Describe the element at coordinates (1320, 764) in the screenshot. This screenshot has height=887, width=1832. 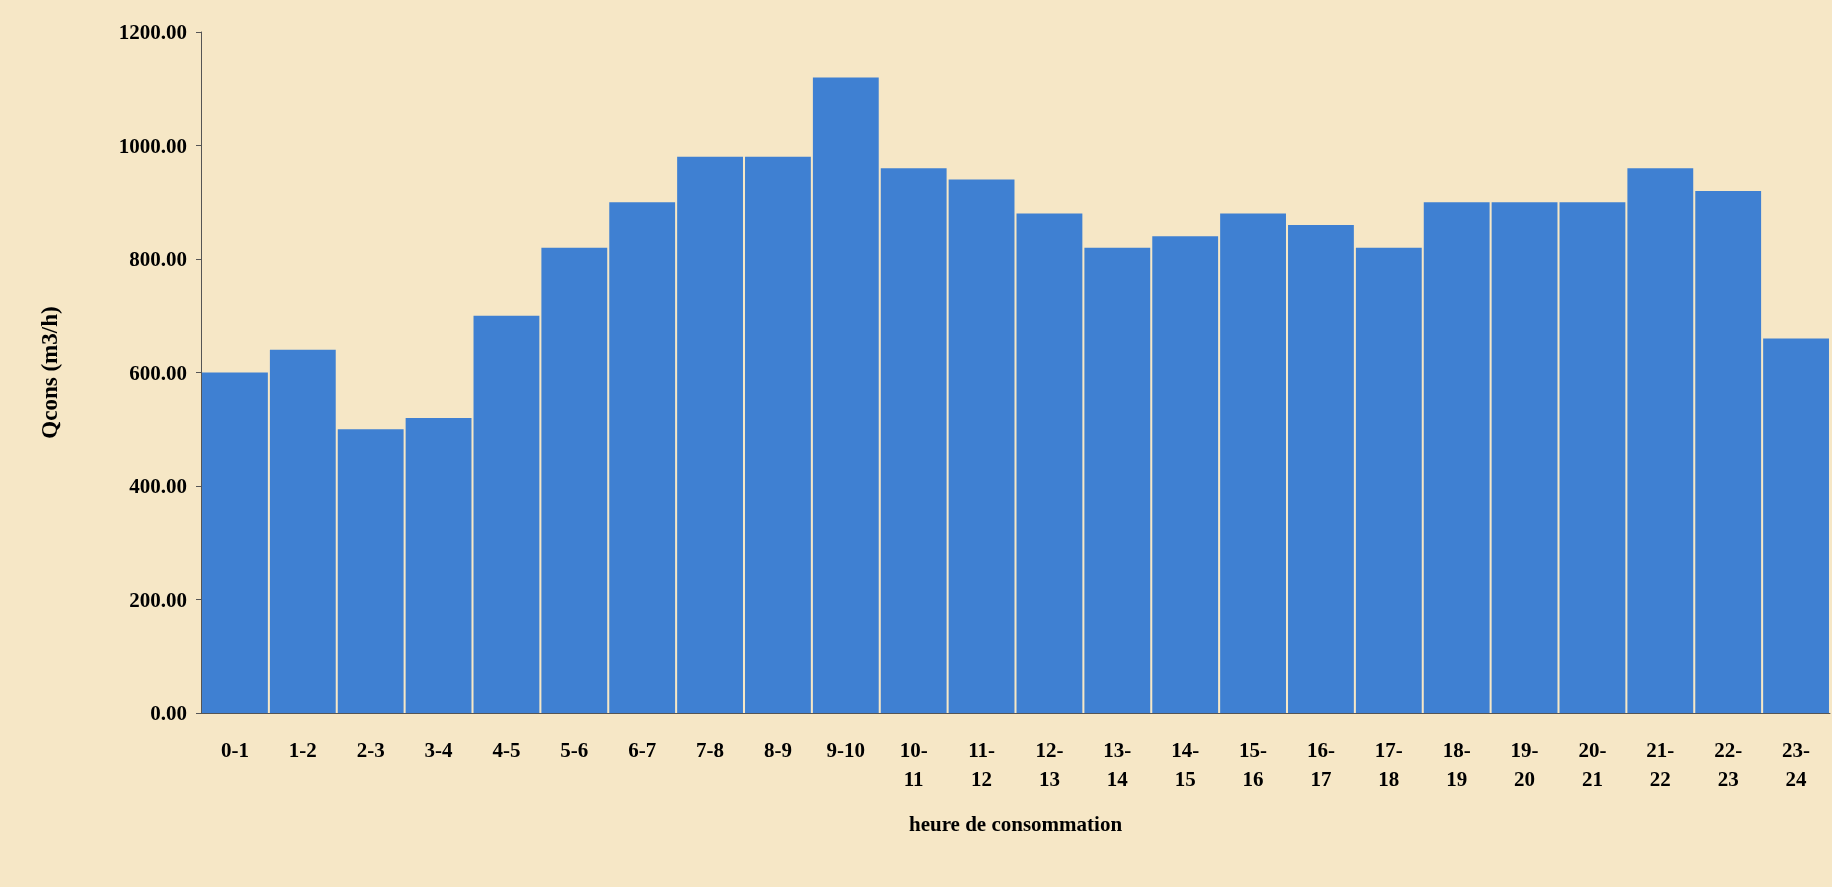
I see `x-tick-label: 16-17` at that location.